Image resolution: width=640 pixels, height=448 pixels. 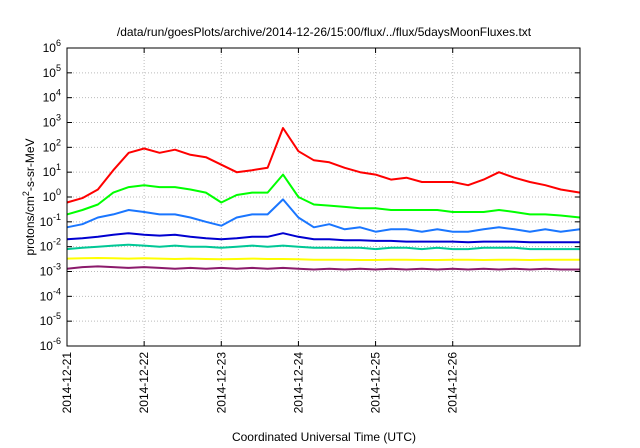 I want to click on y-tick-label: 10⁰, so click(x=52, y=195).